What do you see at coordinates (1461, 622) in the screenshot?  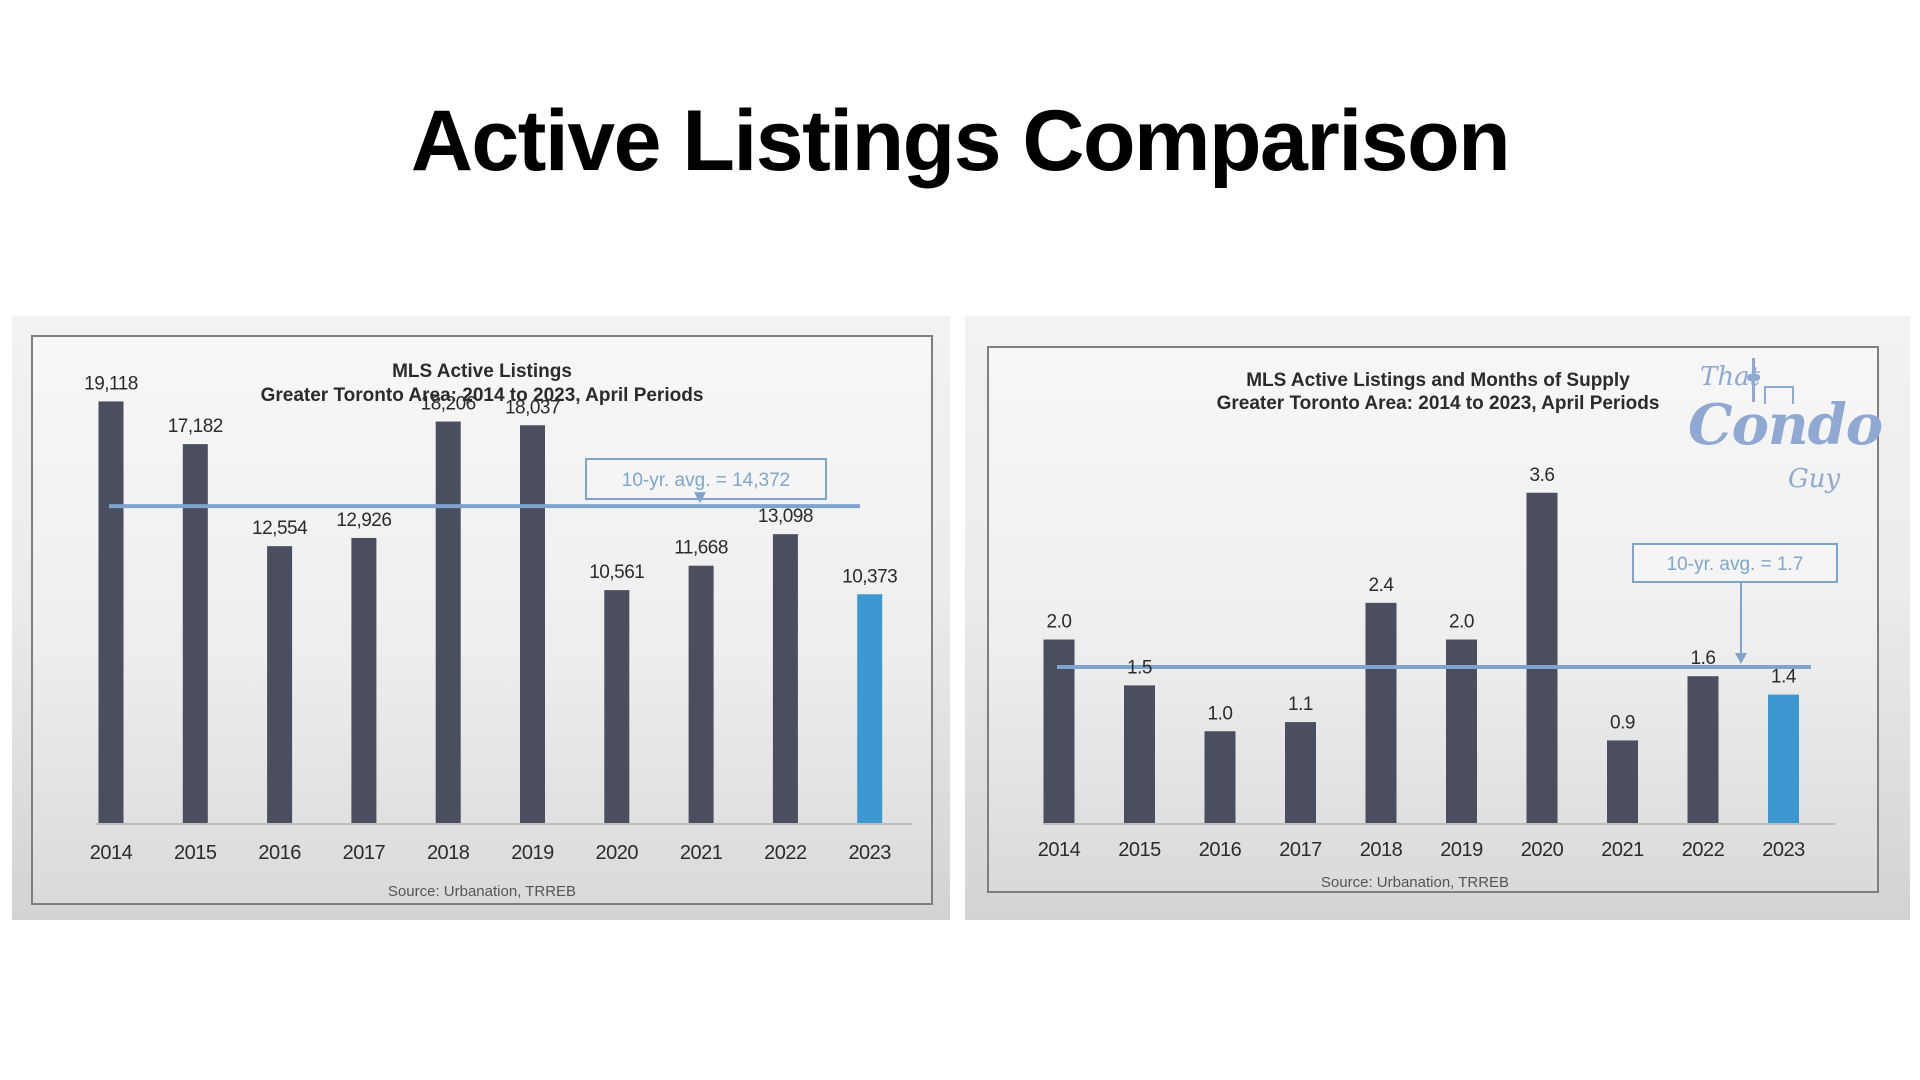 I see `value-label-2019: 2.0` at bounding box center [1461, 622].